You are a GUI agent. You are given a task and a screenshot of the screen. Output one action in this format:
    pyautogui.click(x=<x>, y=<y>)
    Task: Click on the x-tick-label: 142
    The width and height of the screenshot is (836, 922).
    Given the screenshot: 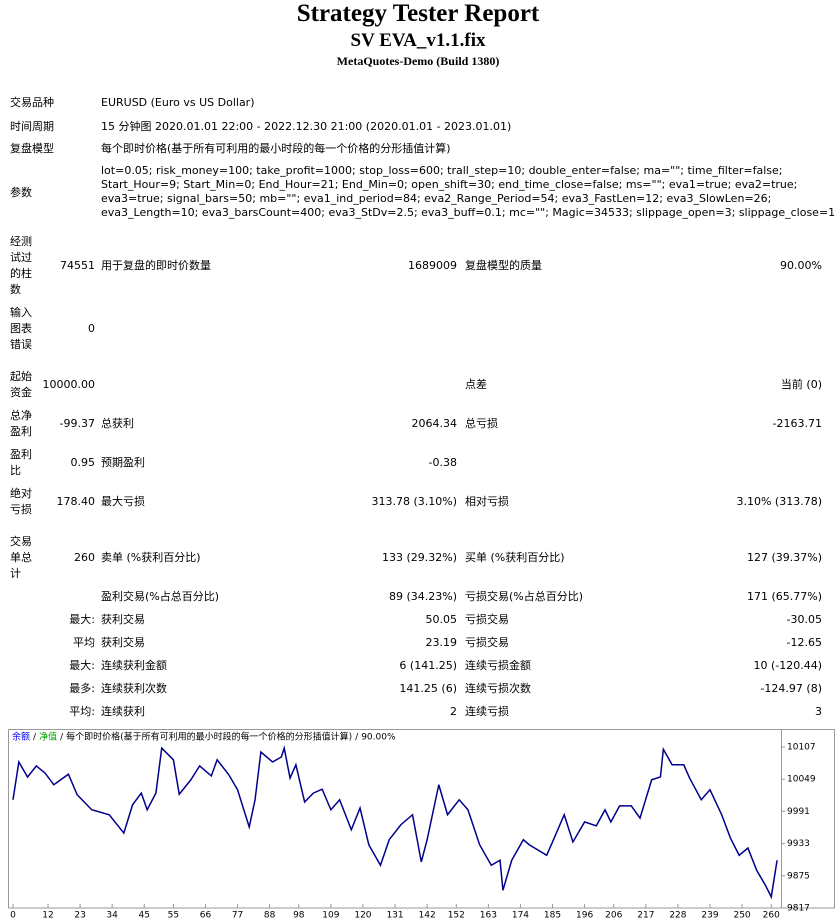 What is the action you would take?
    pyautogui.click(x=427, y=916)
    